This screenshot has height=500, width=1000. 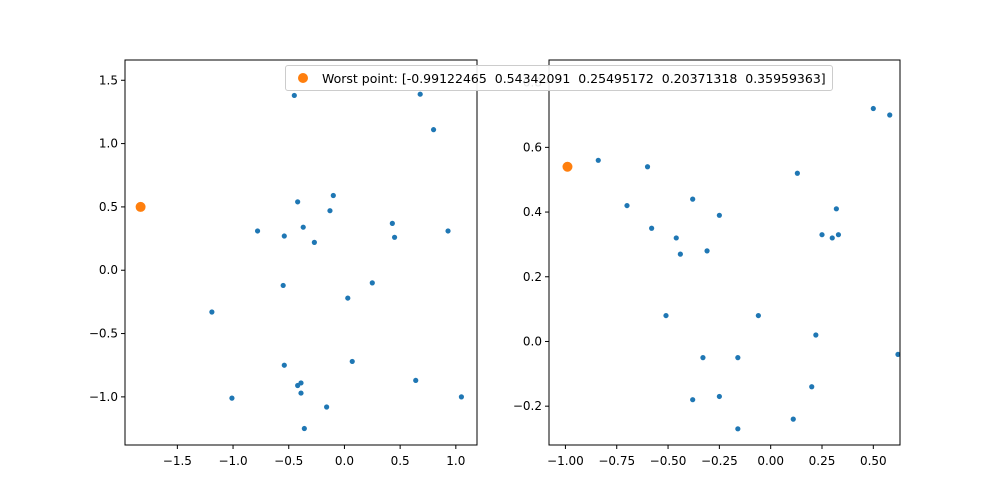 I want to click on x-tick-label: 0.25, so click(x=822, y=461).